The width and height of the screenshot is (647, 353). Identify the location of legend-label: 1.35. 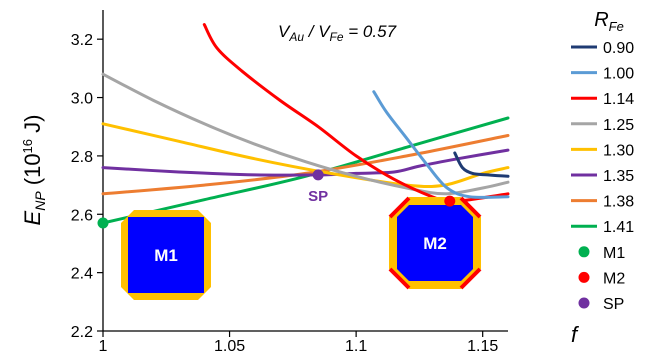
(618, 176).